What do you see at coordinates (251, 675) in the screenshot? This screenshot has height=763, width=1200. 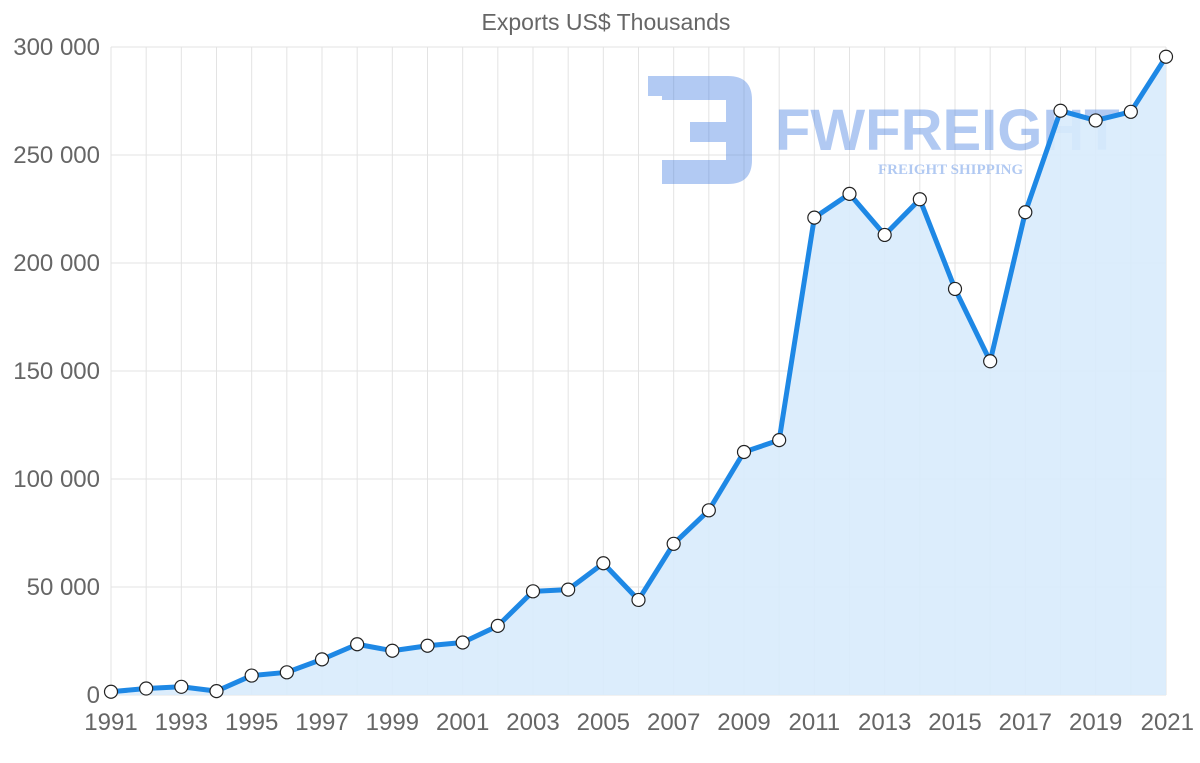 I see `data-point-1995` at bounding box center [251, 675].